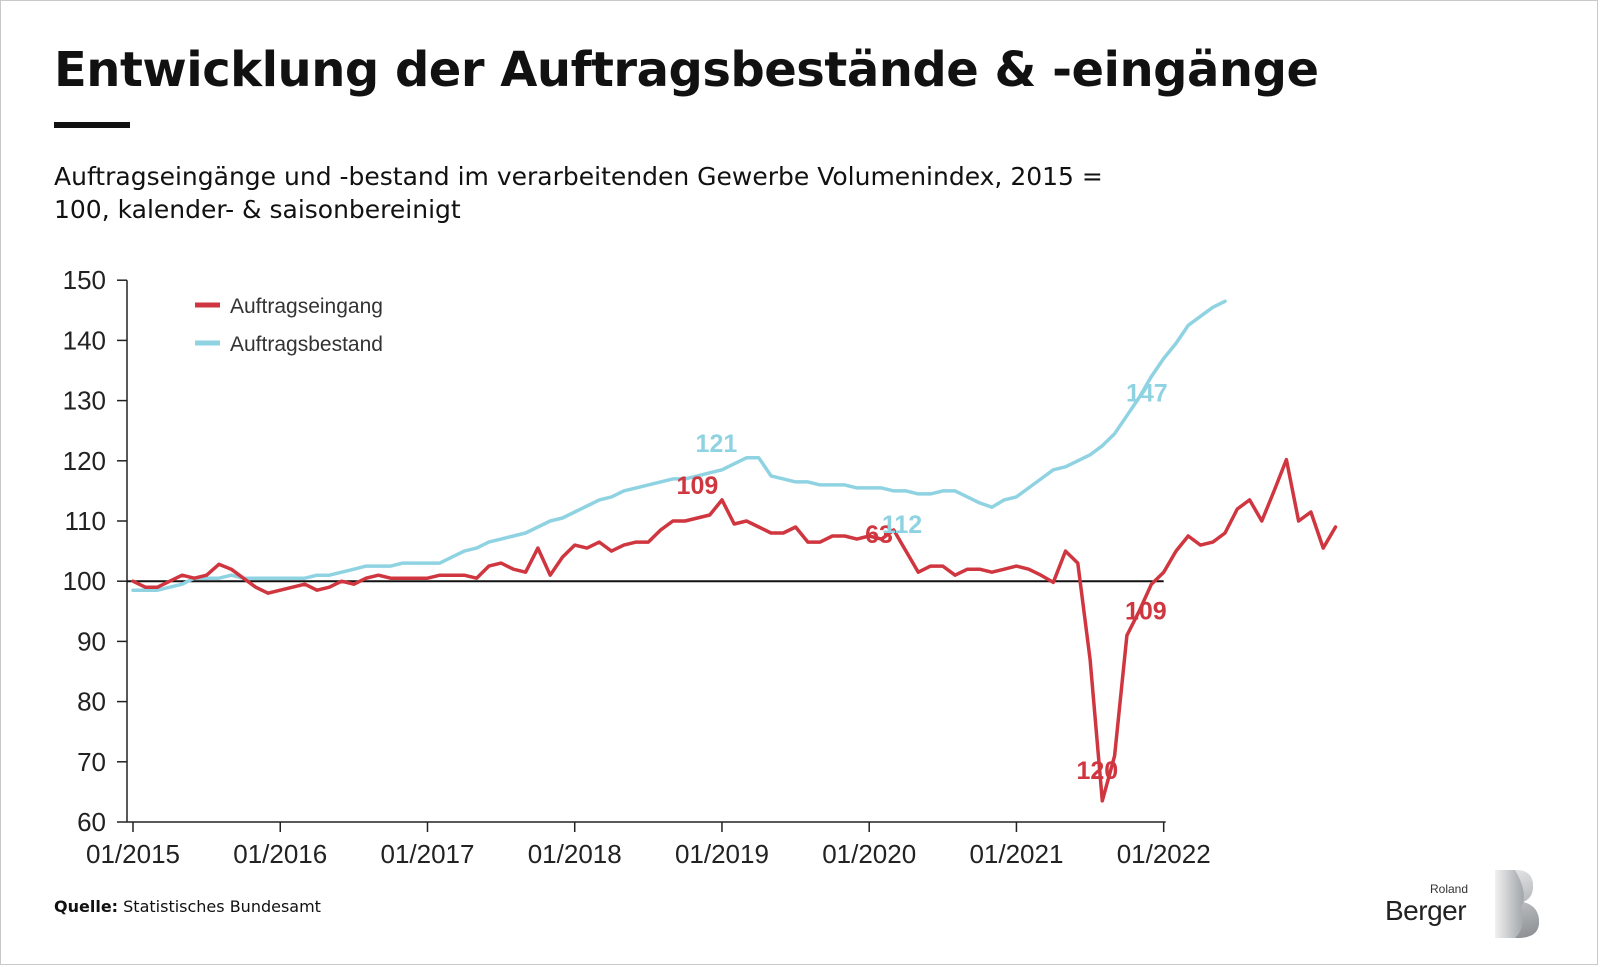  What do you see at coordinates (219, 906) in the screenshot?
I see `source-text: Statistisches Bundesamt` at bounding box center [219, 906].